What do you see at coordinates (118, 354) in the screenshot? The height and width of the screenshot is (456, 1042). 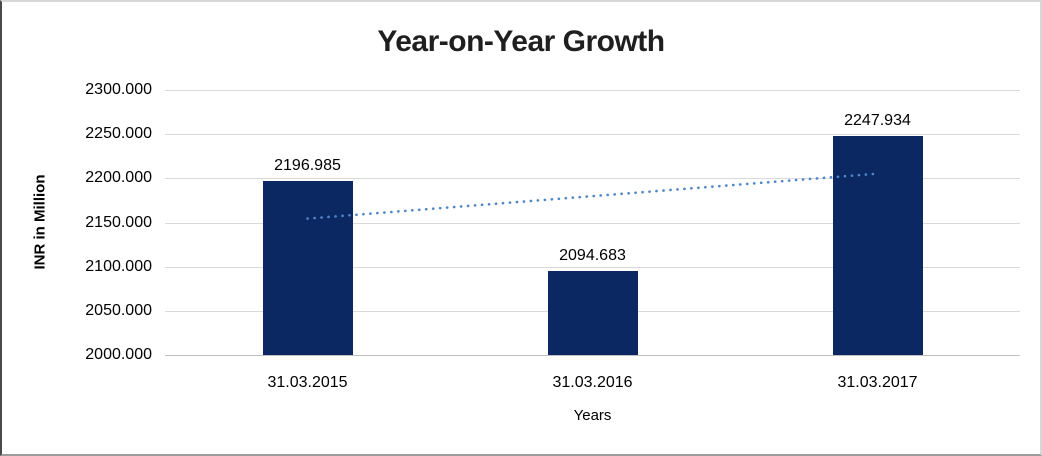 I see `y-tick-label: 2000.000` at bounding box center [118, 354].